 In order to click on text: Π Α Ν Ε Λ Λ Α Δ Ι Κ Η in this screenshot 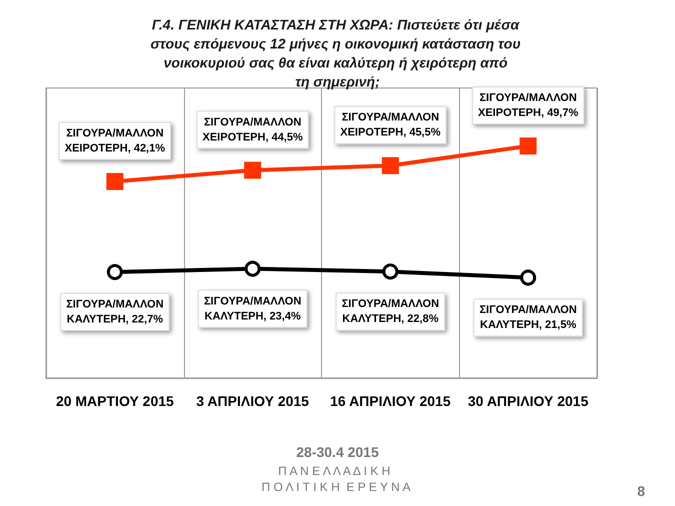, I will do `click(334, 471)`.